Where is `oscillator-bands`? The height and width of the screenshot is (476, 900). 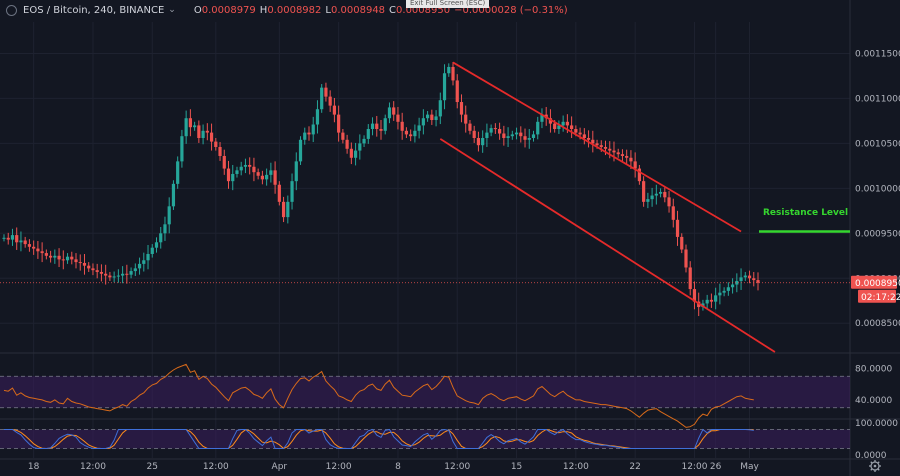
oscillator-bands is located at coordinates (425, 412).